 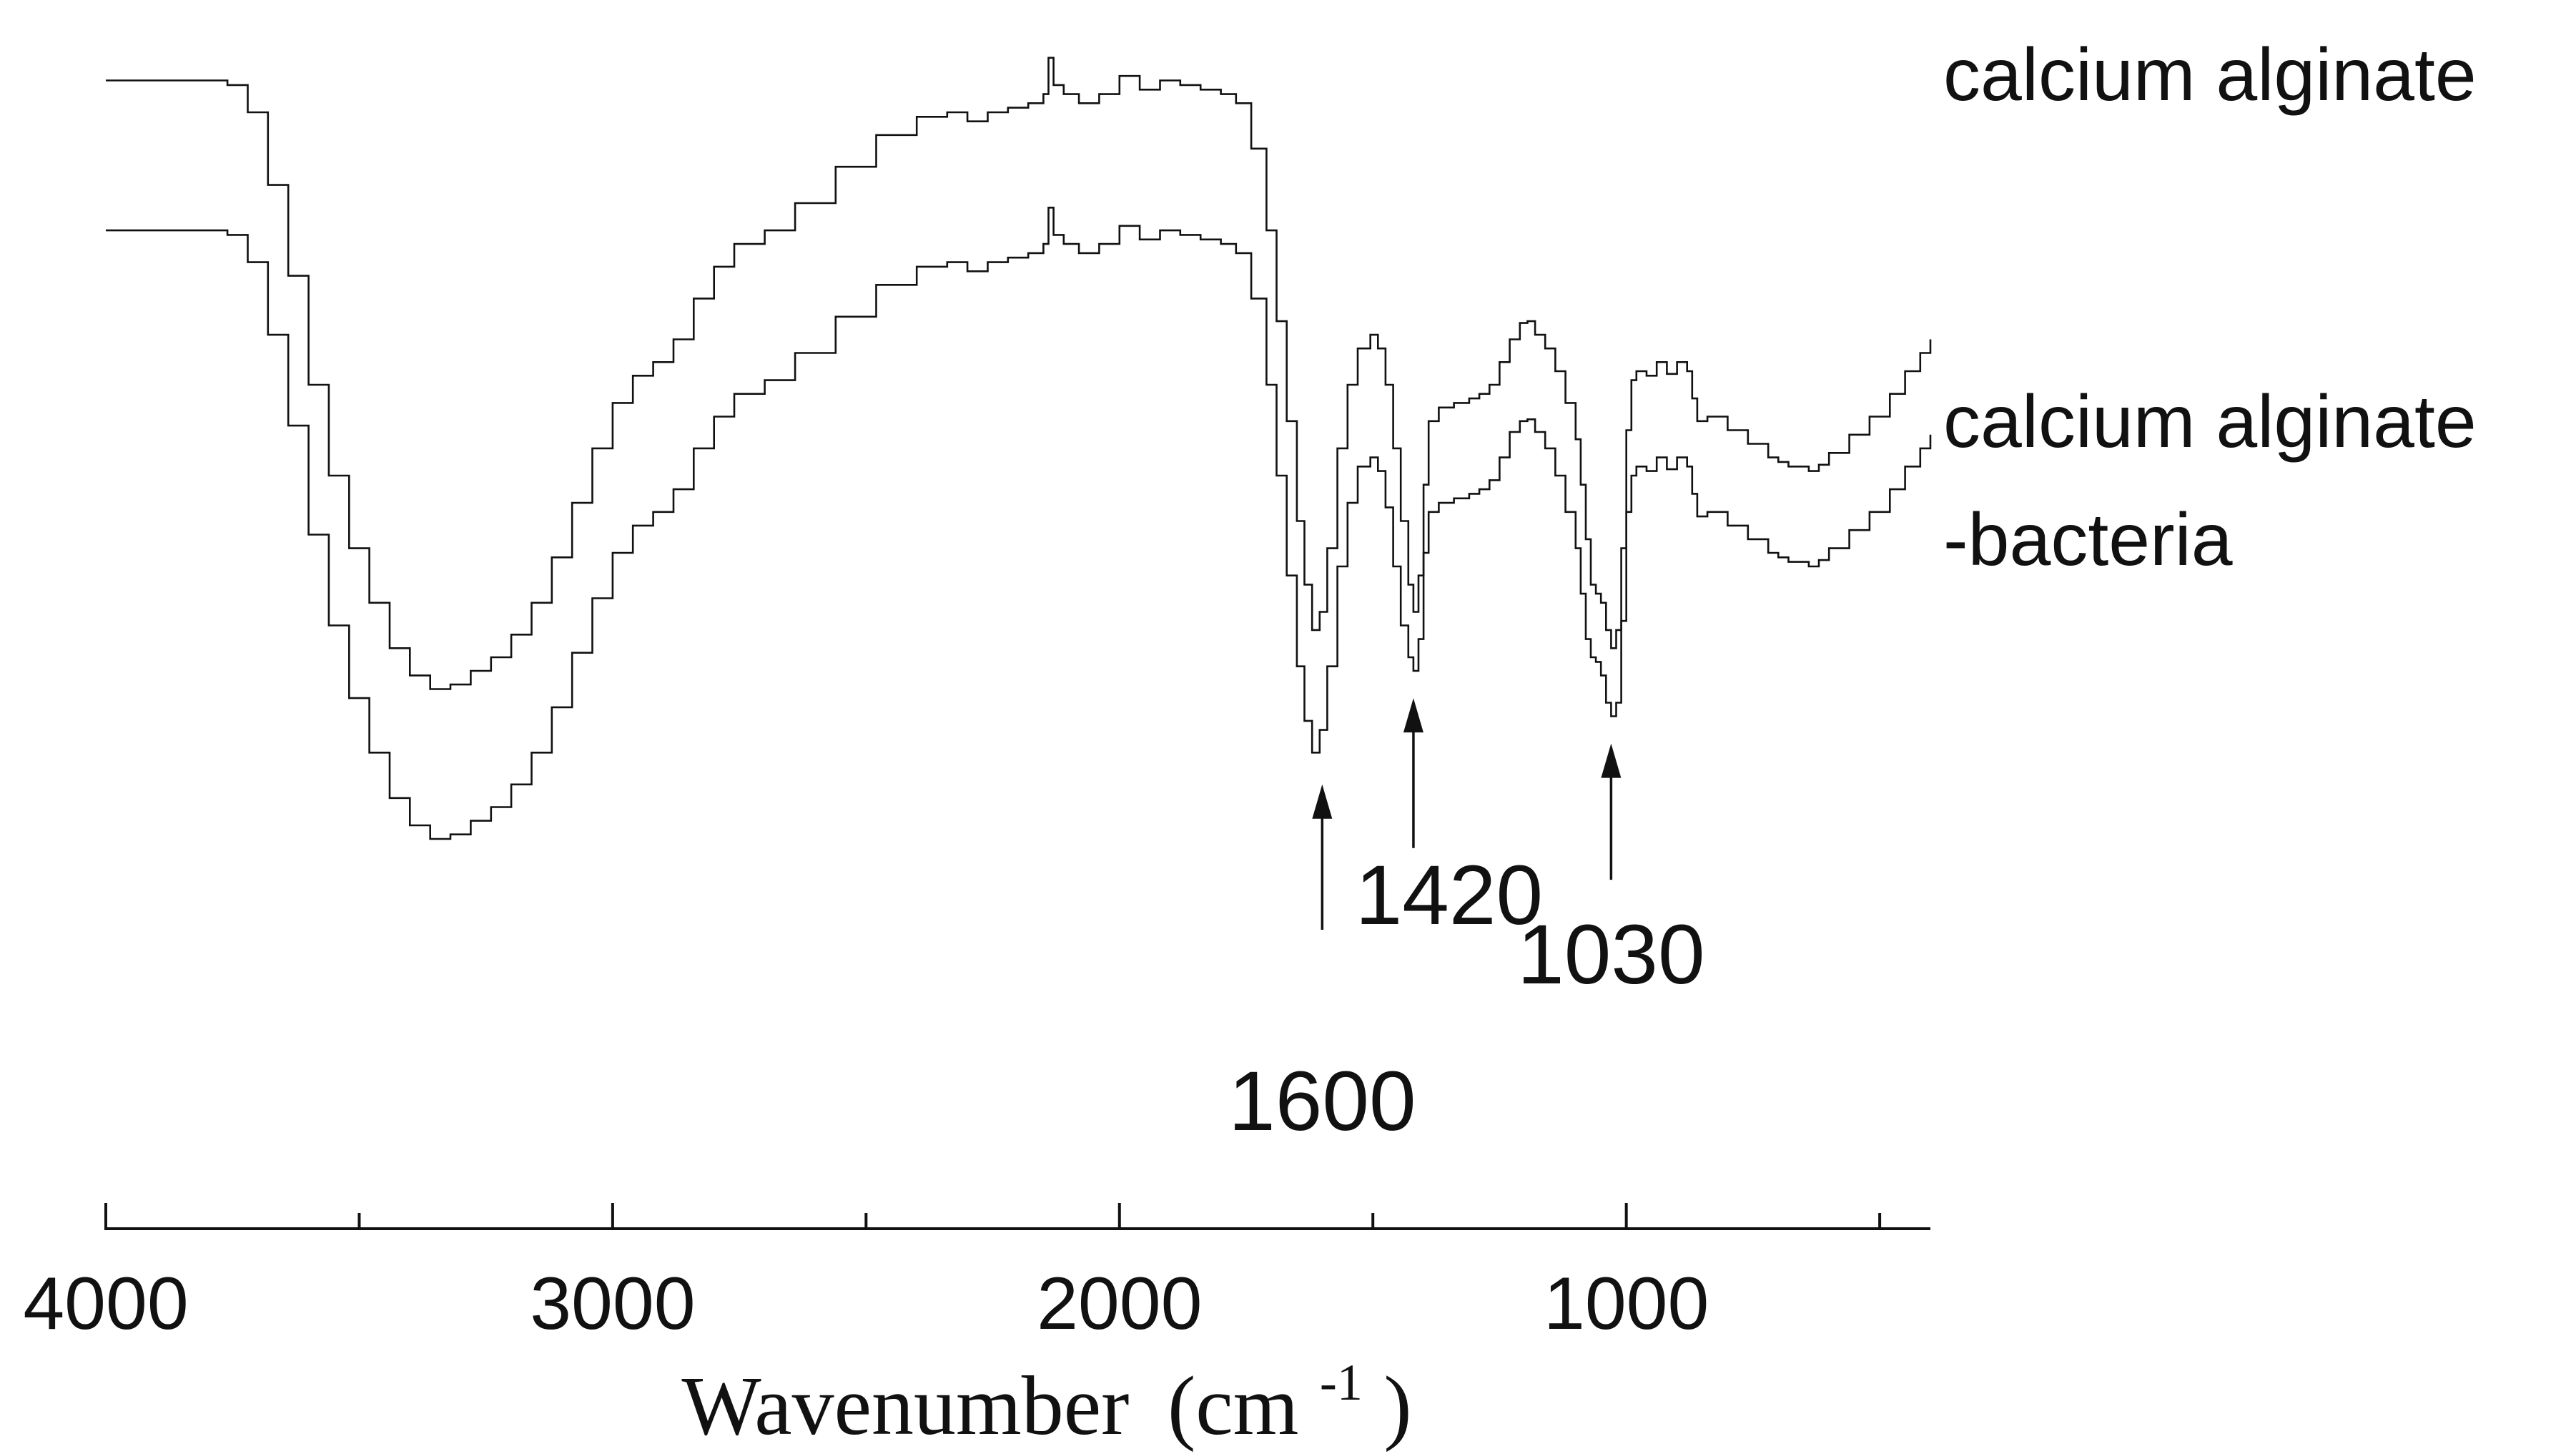 I want to click on x-axis: 4000 3000 2000 1000, so click(x=976, y=1274).